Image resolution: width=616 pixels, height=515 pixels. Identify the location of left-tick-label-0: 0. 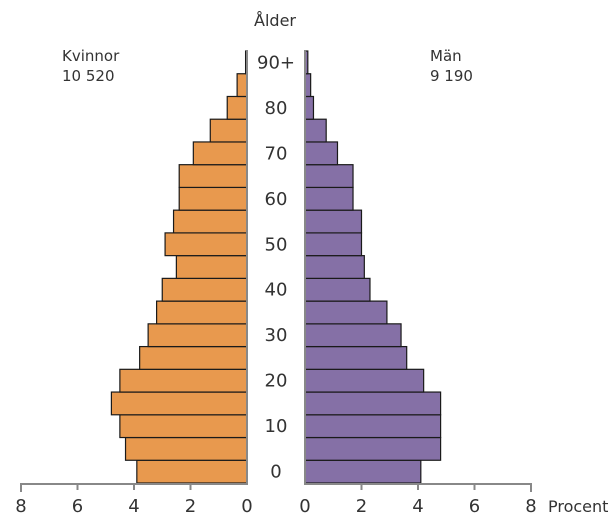
(246, 505).